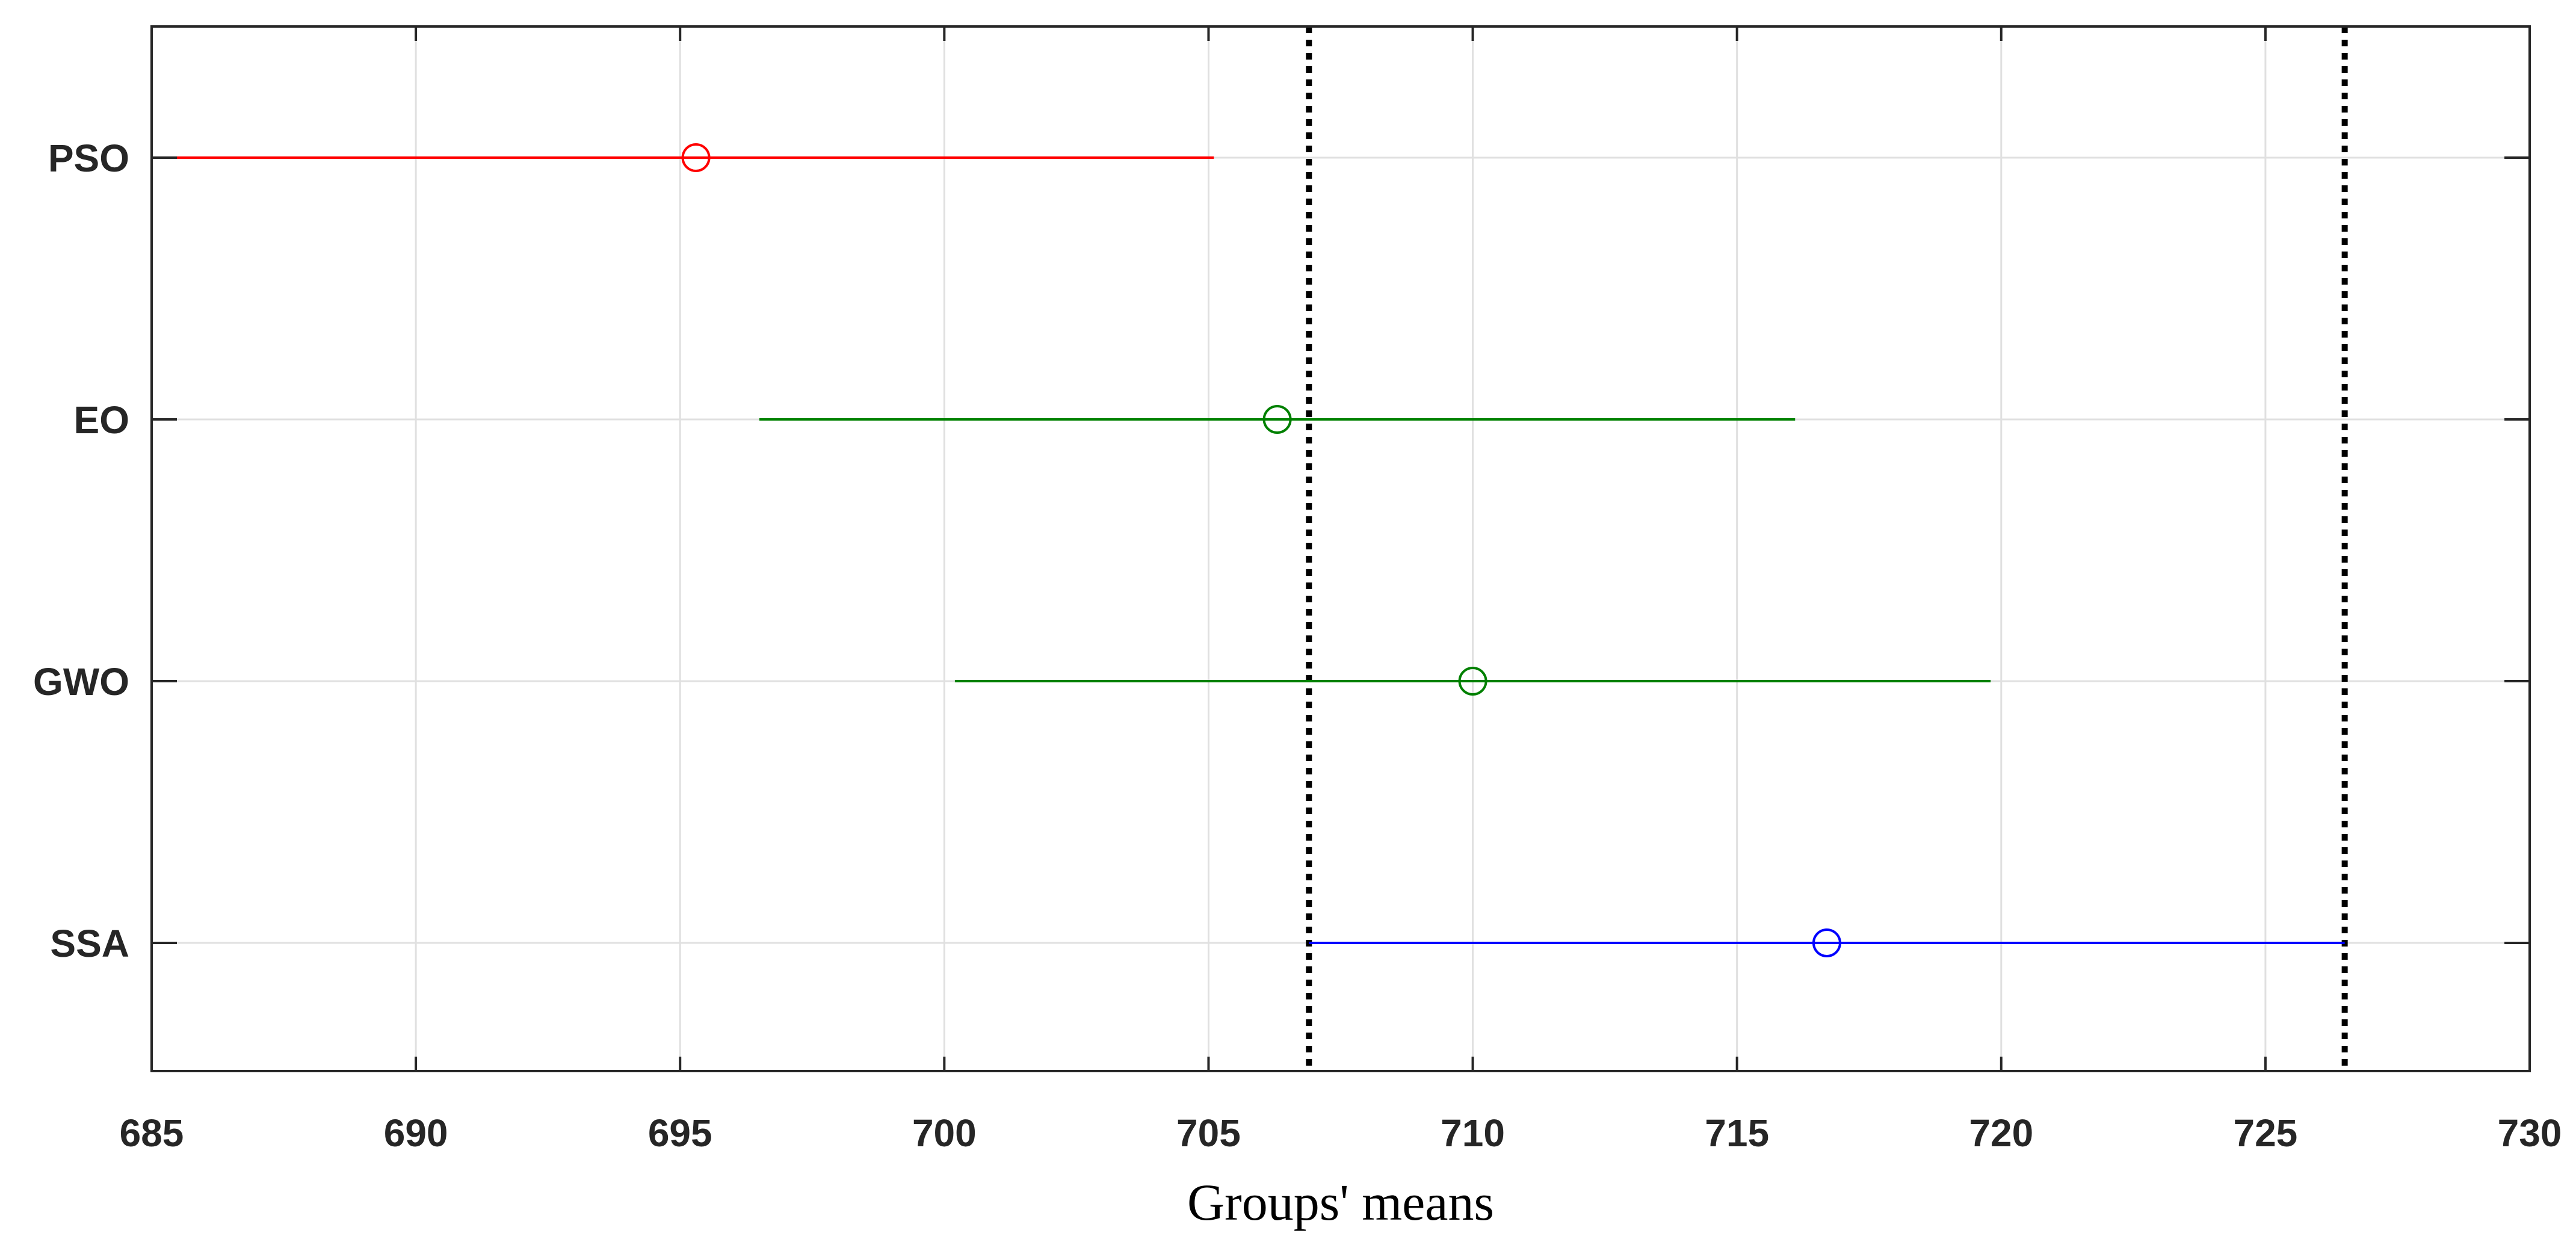 The image size is (2576, 1254). What do you see at coordinates (101, 420) in the screenshot?
I see `category-label: EO` at bounding box center [101, 420].